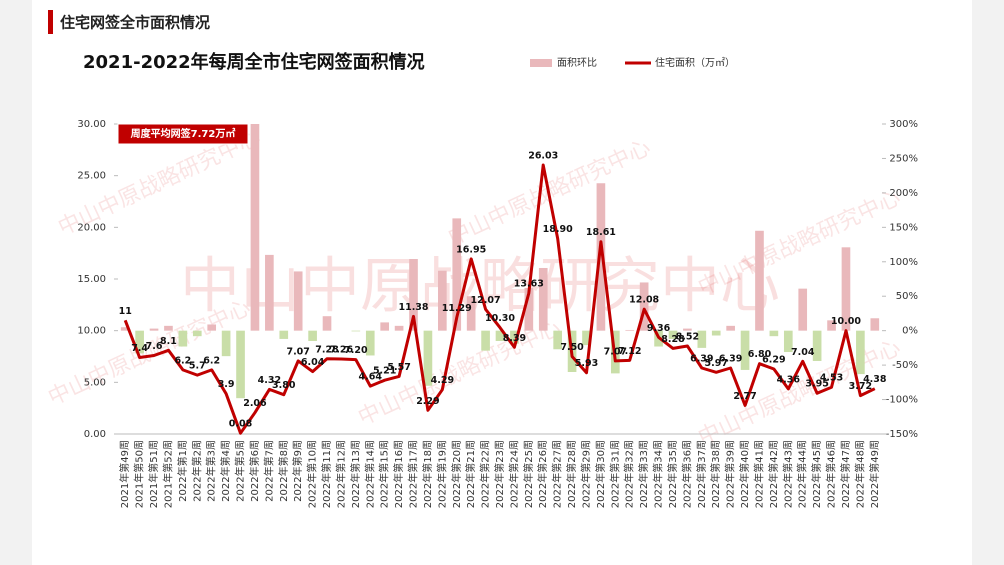 Image resolution: width=1004 pixels, height=565 pixels. I want to click on x-tick-label: 2022年第26周, so click(542, 474).